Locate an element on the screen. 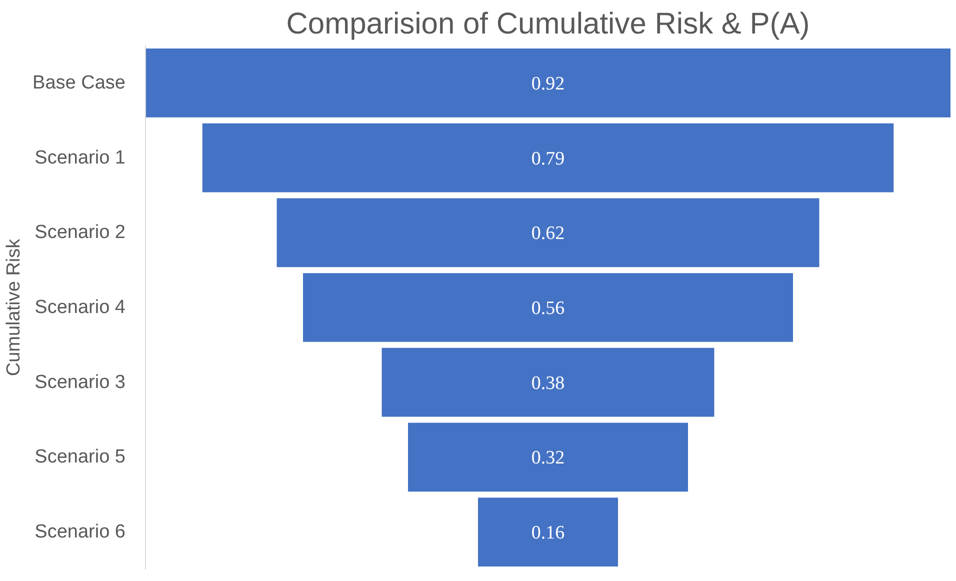  category-label: Scenario 2 is located at coordinates (80, 233).